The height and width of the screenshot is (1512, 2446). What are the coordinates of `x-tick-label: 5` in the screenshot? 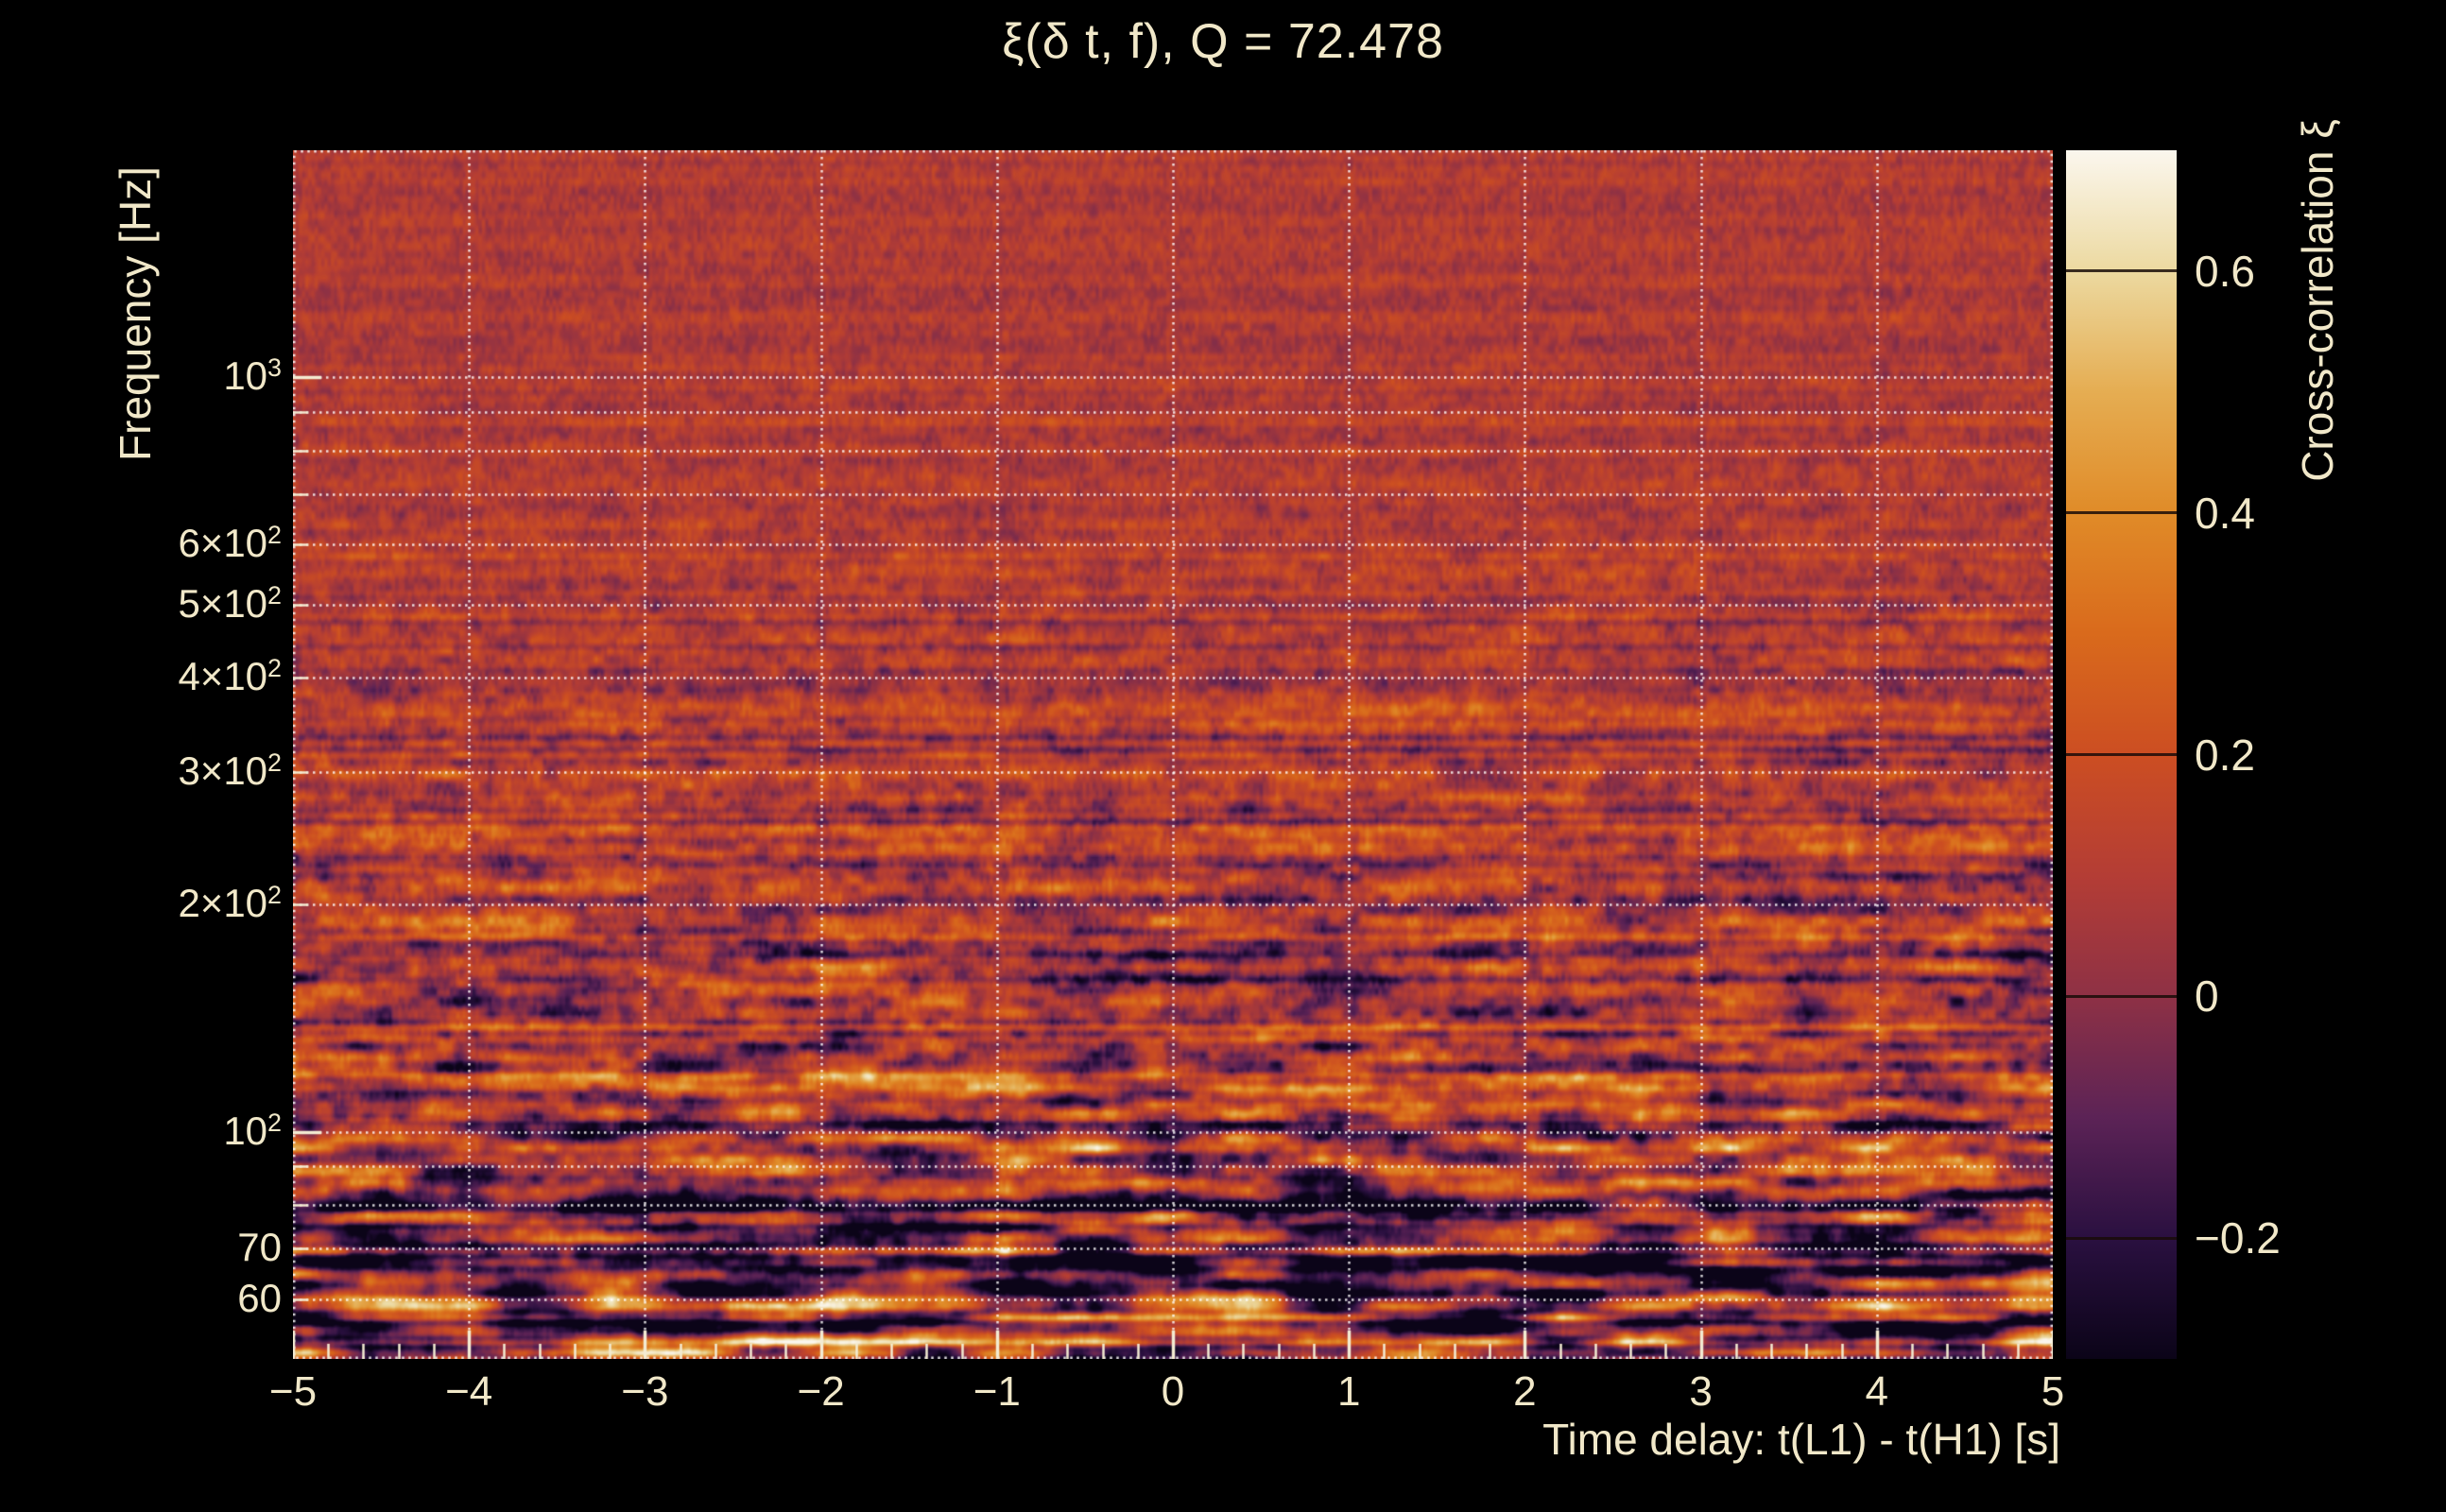 It's located at (2053, 1391).